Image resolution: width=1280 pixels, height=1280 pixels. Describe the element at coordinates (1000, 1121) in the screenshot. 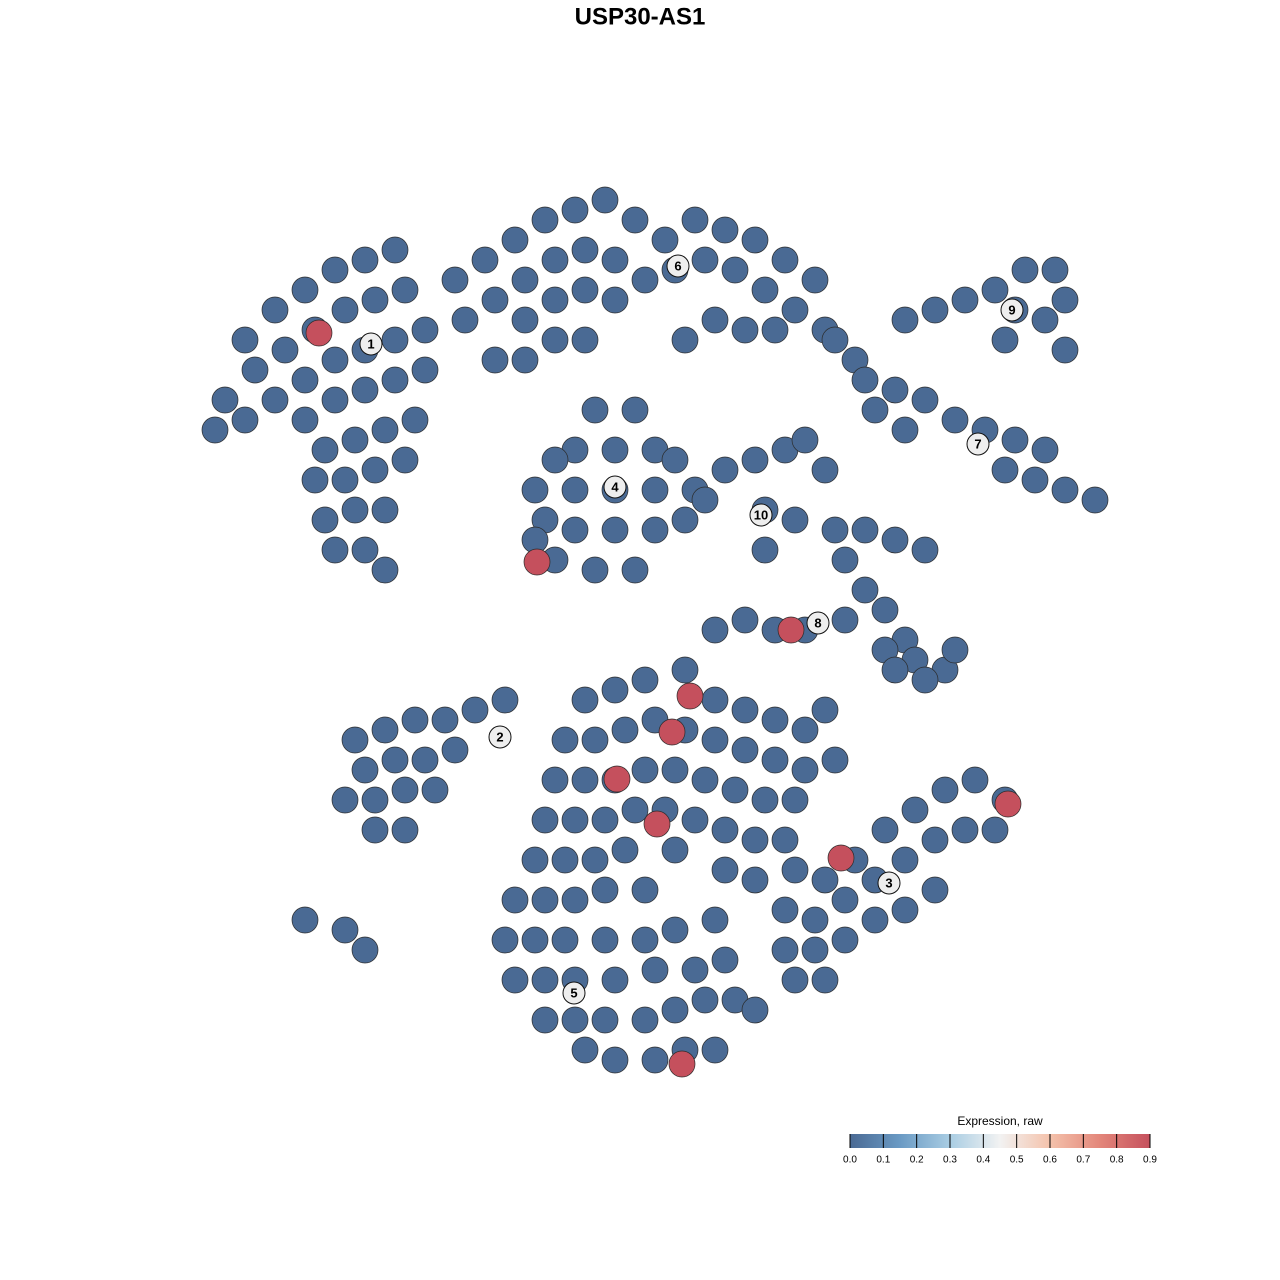

I see `colorbar-title: Expression, raw` at that location.